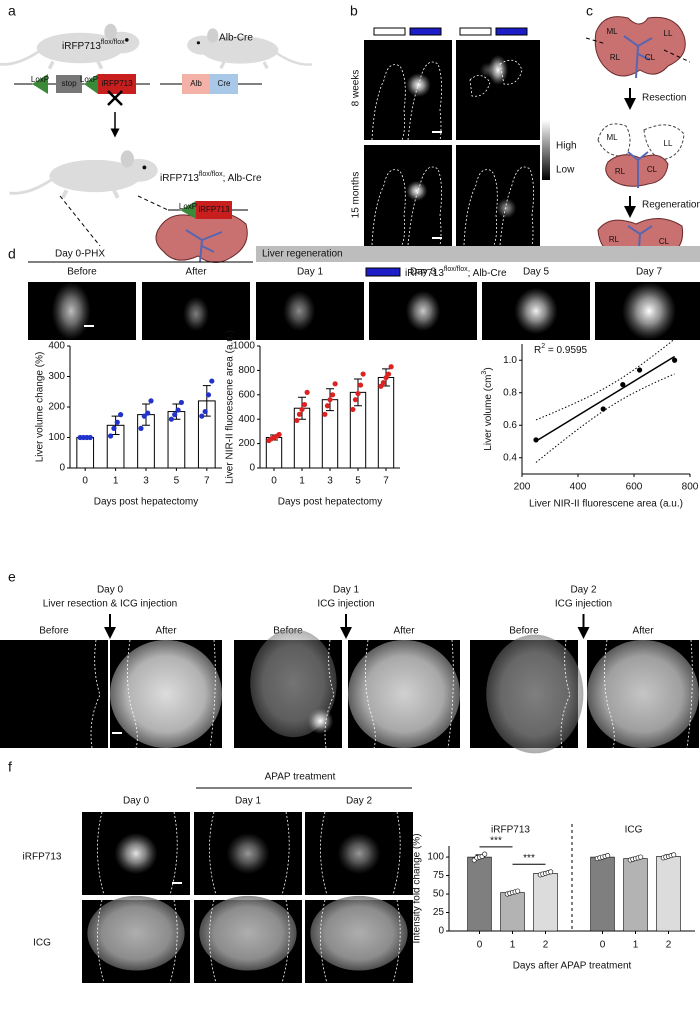 The width and height of the screenshot is (700, 1019). What do you see at coordinates (386, 481) in the screenshot?
I see `x-tick-label: 7` at bounding box center [386, 481].